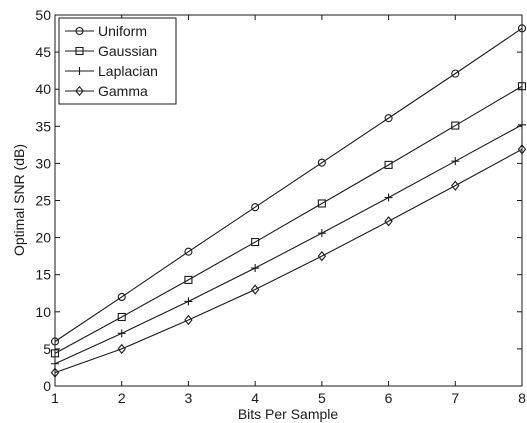 This screenshot has width=527, height=423. What do you see at coordinates (43, 275) in the screenshot?
I see `y-tick-label: 15` at bounding box center [43, 275].